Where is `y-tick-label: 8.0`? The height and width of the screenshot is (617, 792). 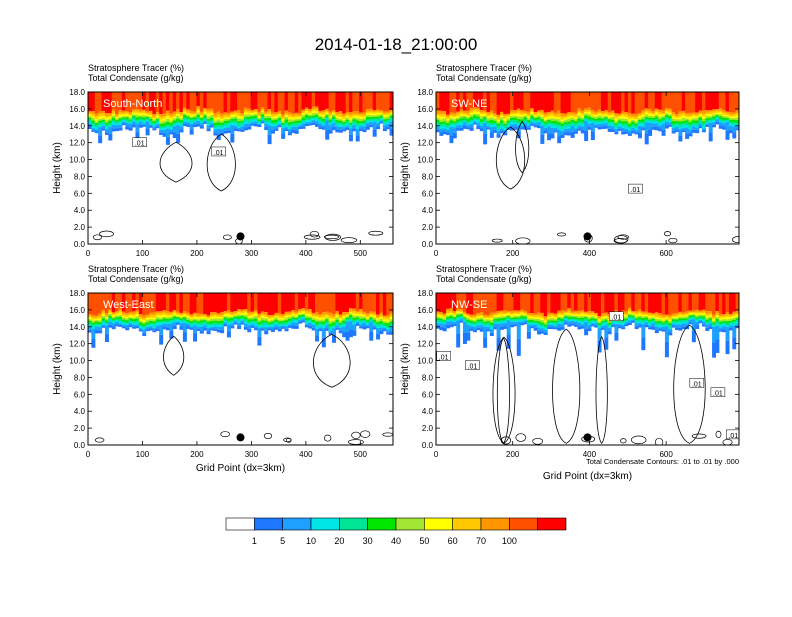 y-tick-label: 8.0 is located at coordinates (80, 377).